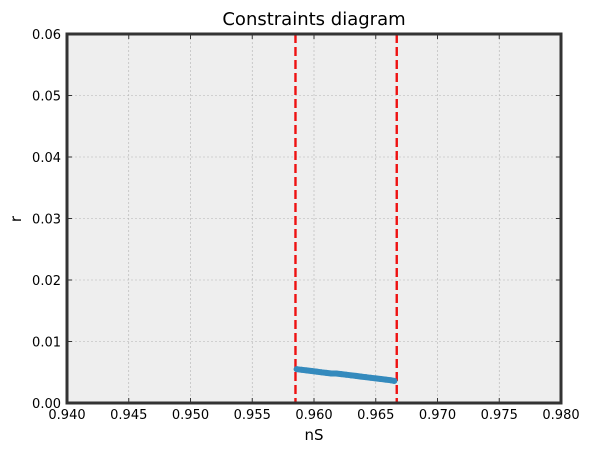  I want to click on data-points, so click(345, 375).